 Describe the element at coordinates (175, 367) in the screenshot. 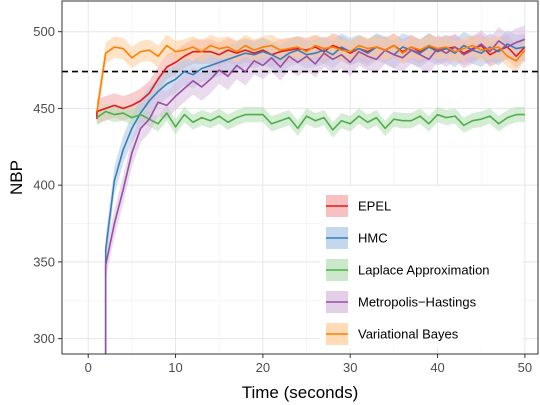

I see `x-tick-label: 10` at that location.